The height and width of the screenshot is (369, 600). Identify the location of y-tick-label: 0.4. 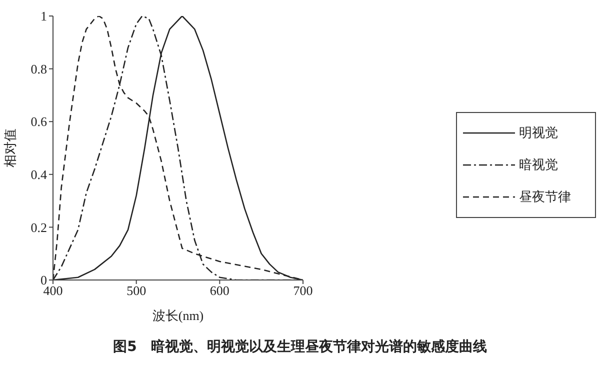
(39, 174).